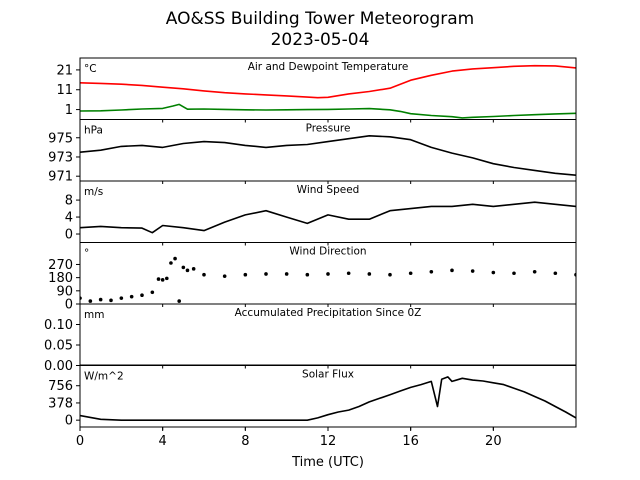 This screenshot has width=640, height=480. I want to click on panel-unit: °, so click(86, 254).